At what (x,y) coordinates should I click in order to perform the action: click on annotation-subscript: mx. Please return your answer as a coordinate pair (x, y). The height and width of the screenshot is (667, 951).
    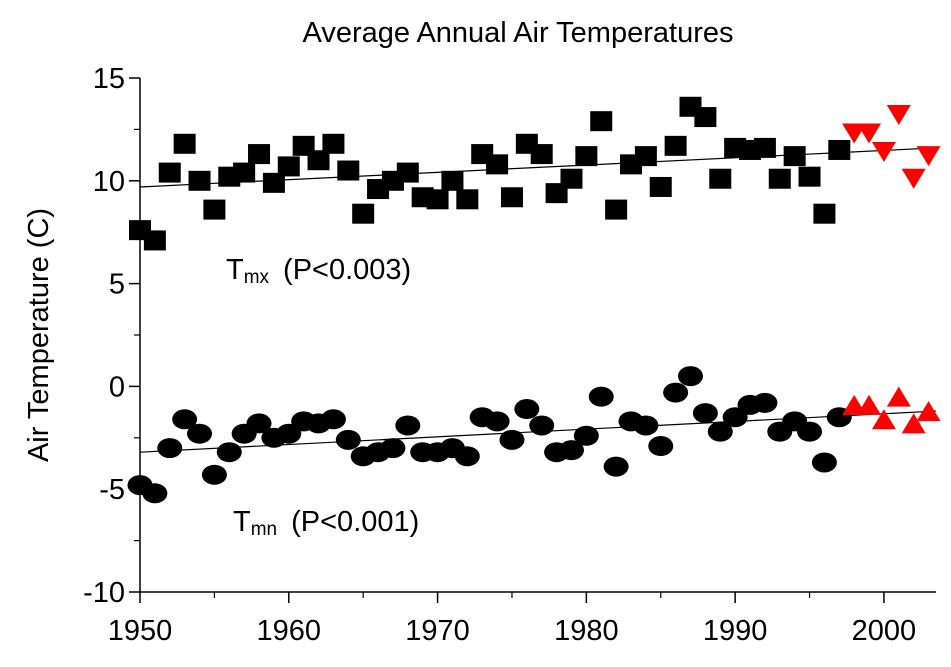
    Looking at the image, I should click on (257, 277).